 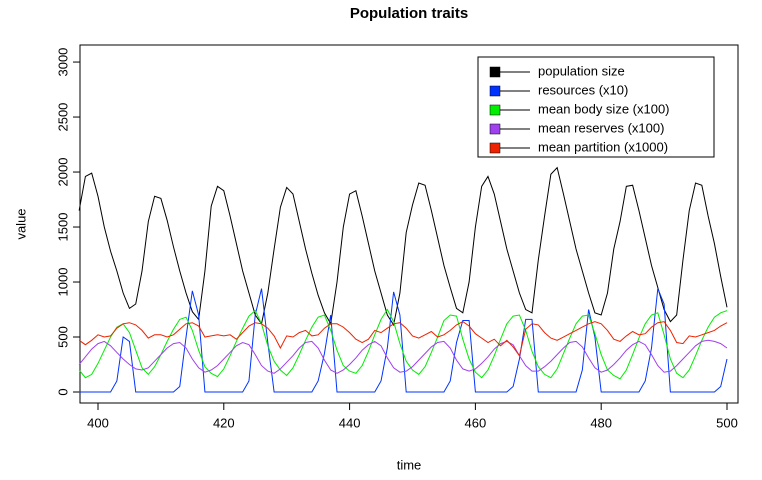 What do you see at coordinates (20, 223) in the screenshot?
I see `y-axis-label: value` at bounding box center [20, 223].